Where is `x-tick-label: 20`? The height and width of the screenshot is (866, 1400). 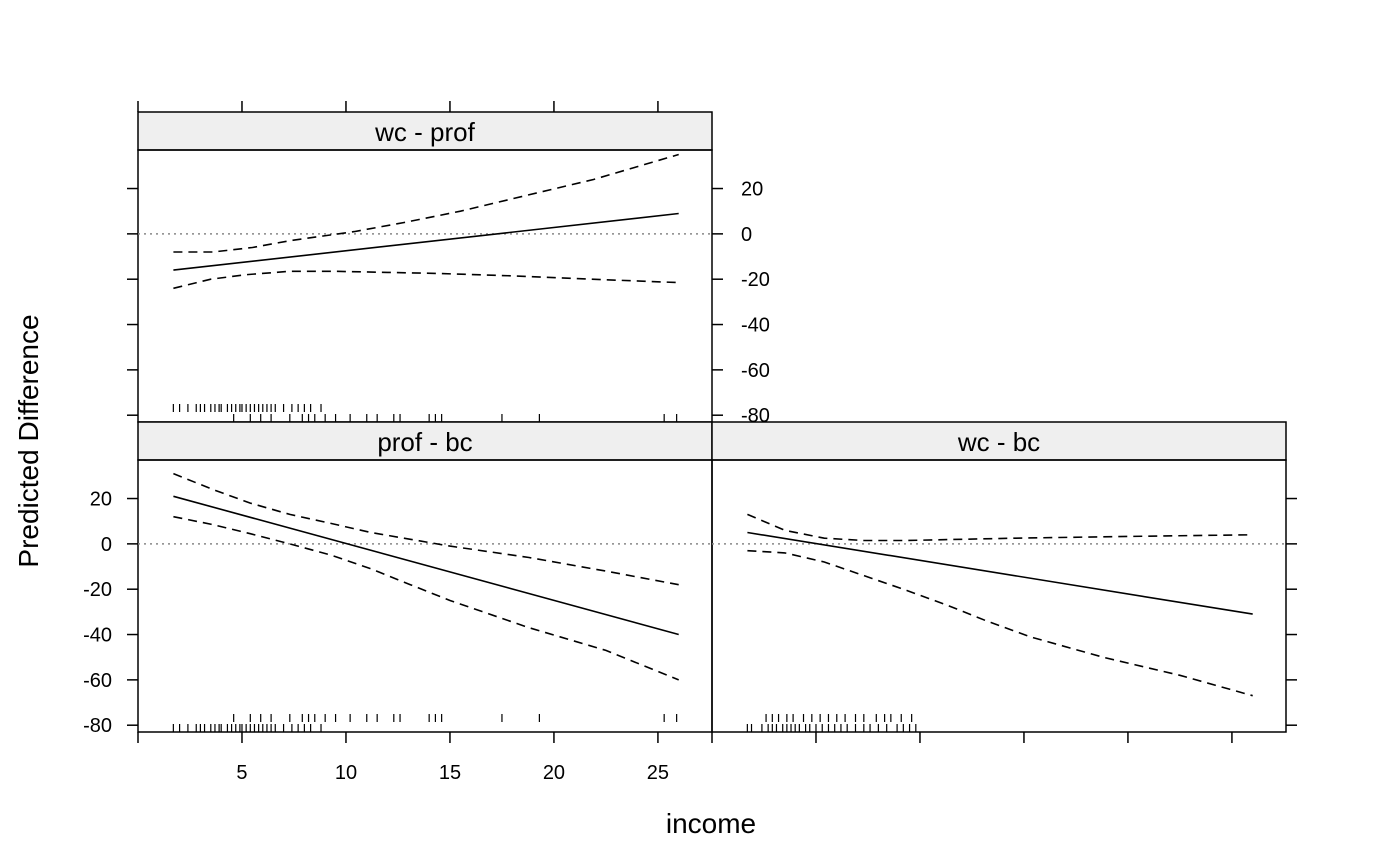 x-tick-label: 20 is located at coordinates (554, 773).